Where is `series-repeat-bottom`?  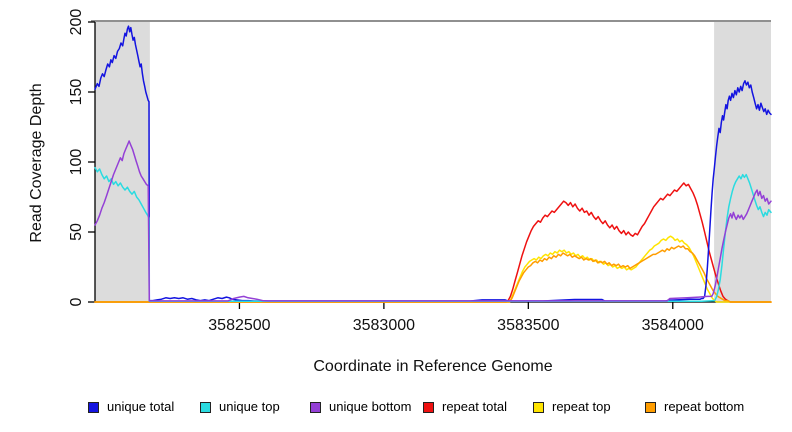 series-repeat-bottom is located at coordinates (433, 274).